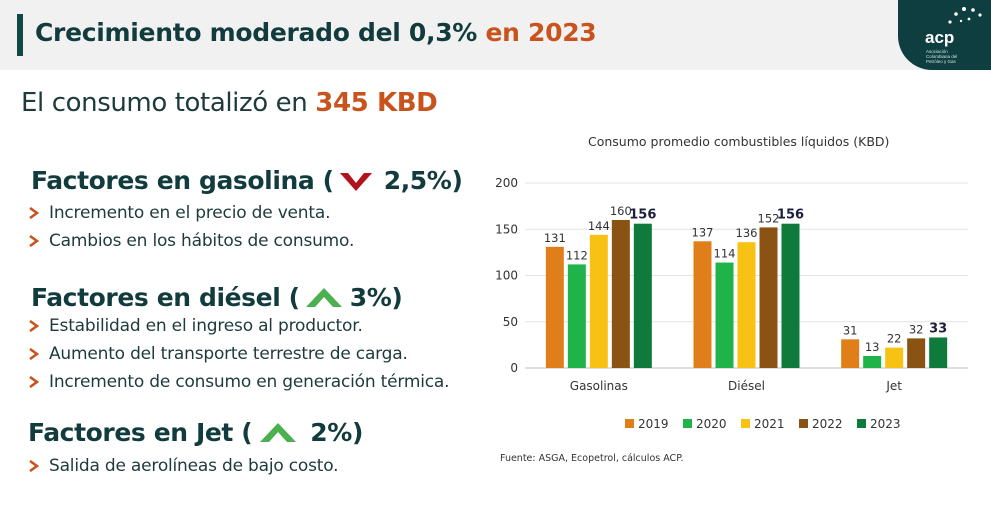 The image size is (991, 518). Describe the element at coordinates (942, 56) in the screenshot. I see `logo-subtext: Asociación Colombiana del Petróleo y Gas` at that location.